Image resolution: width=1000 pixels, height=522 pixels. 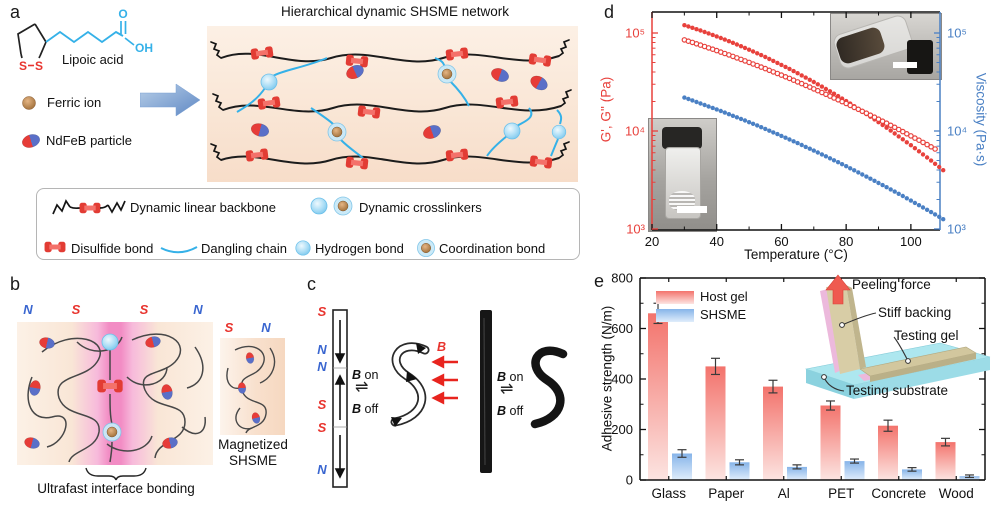 I want to click on svg-text: 10⁴, so click(x=635, y=131).